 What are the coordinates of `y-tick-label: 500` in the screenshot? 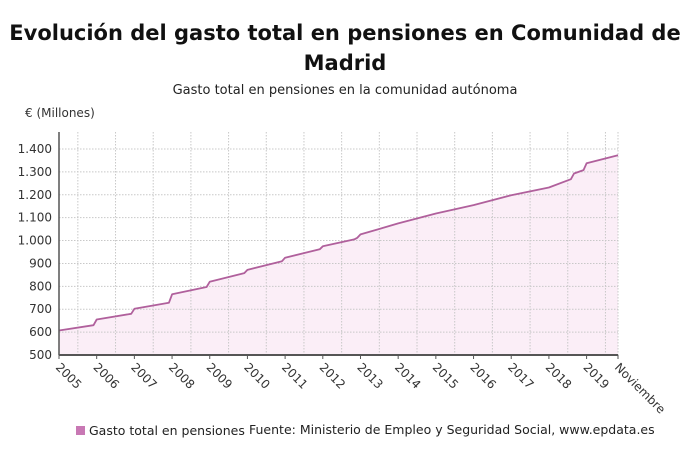 It's located at (40, 355).